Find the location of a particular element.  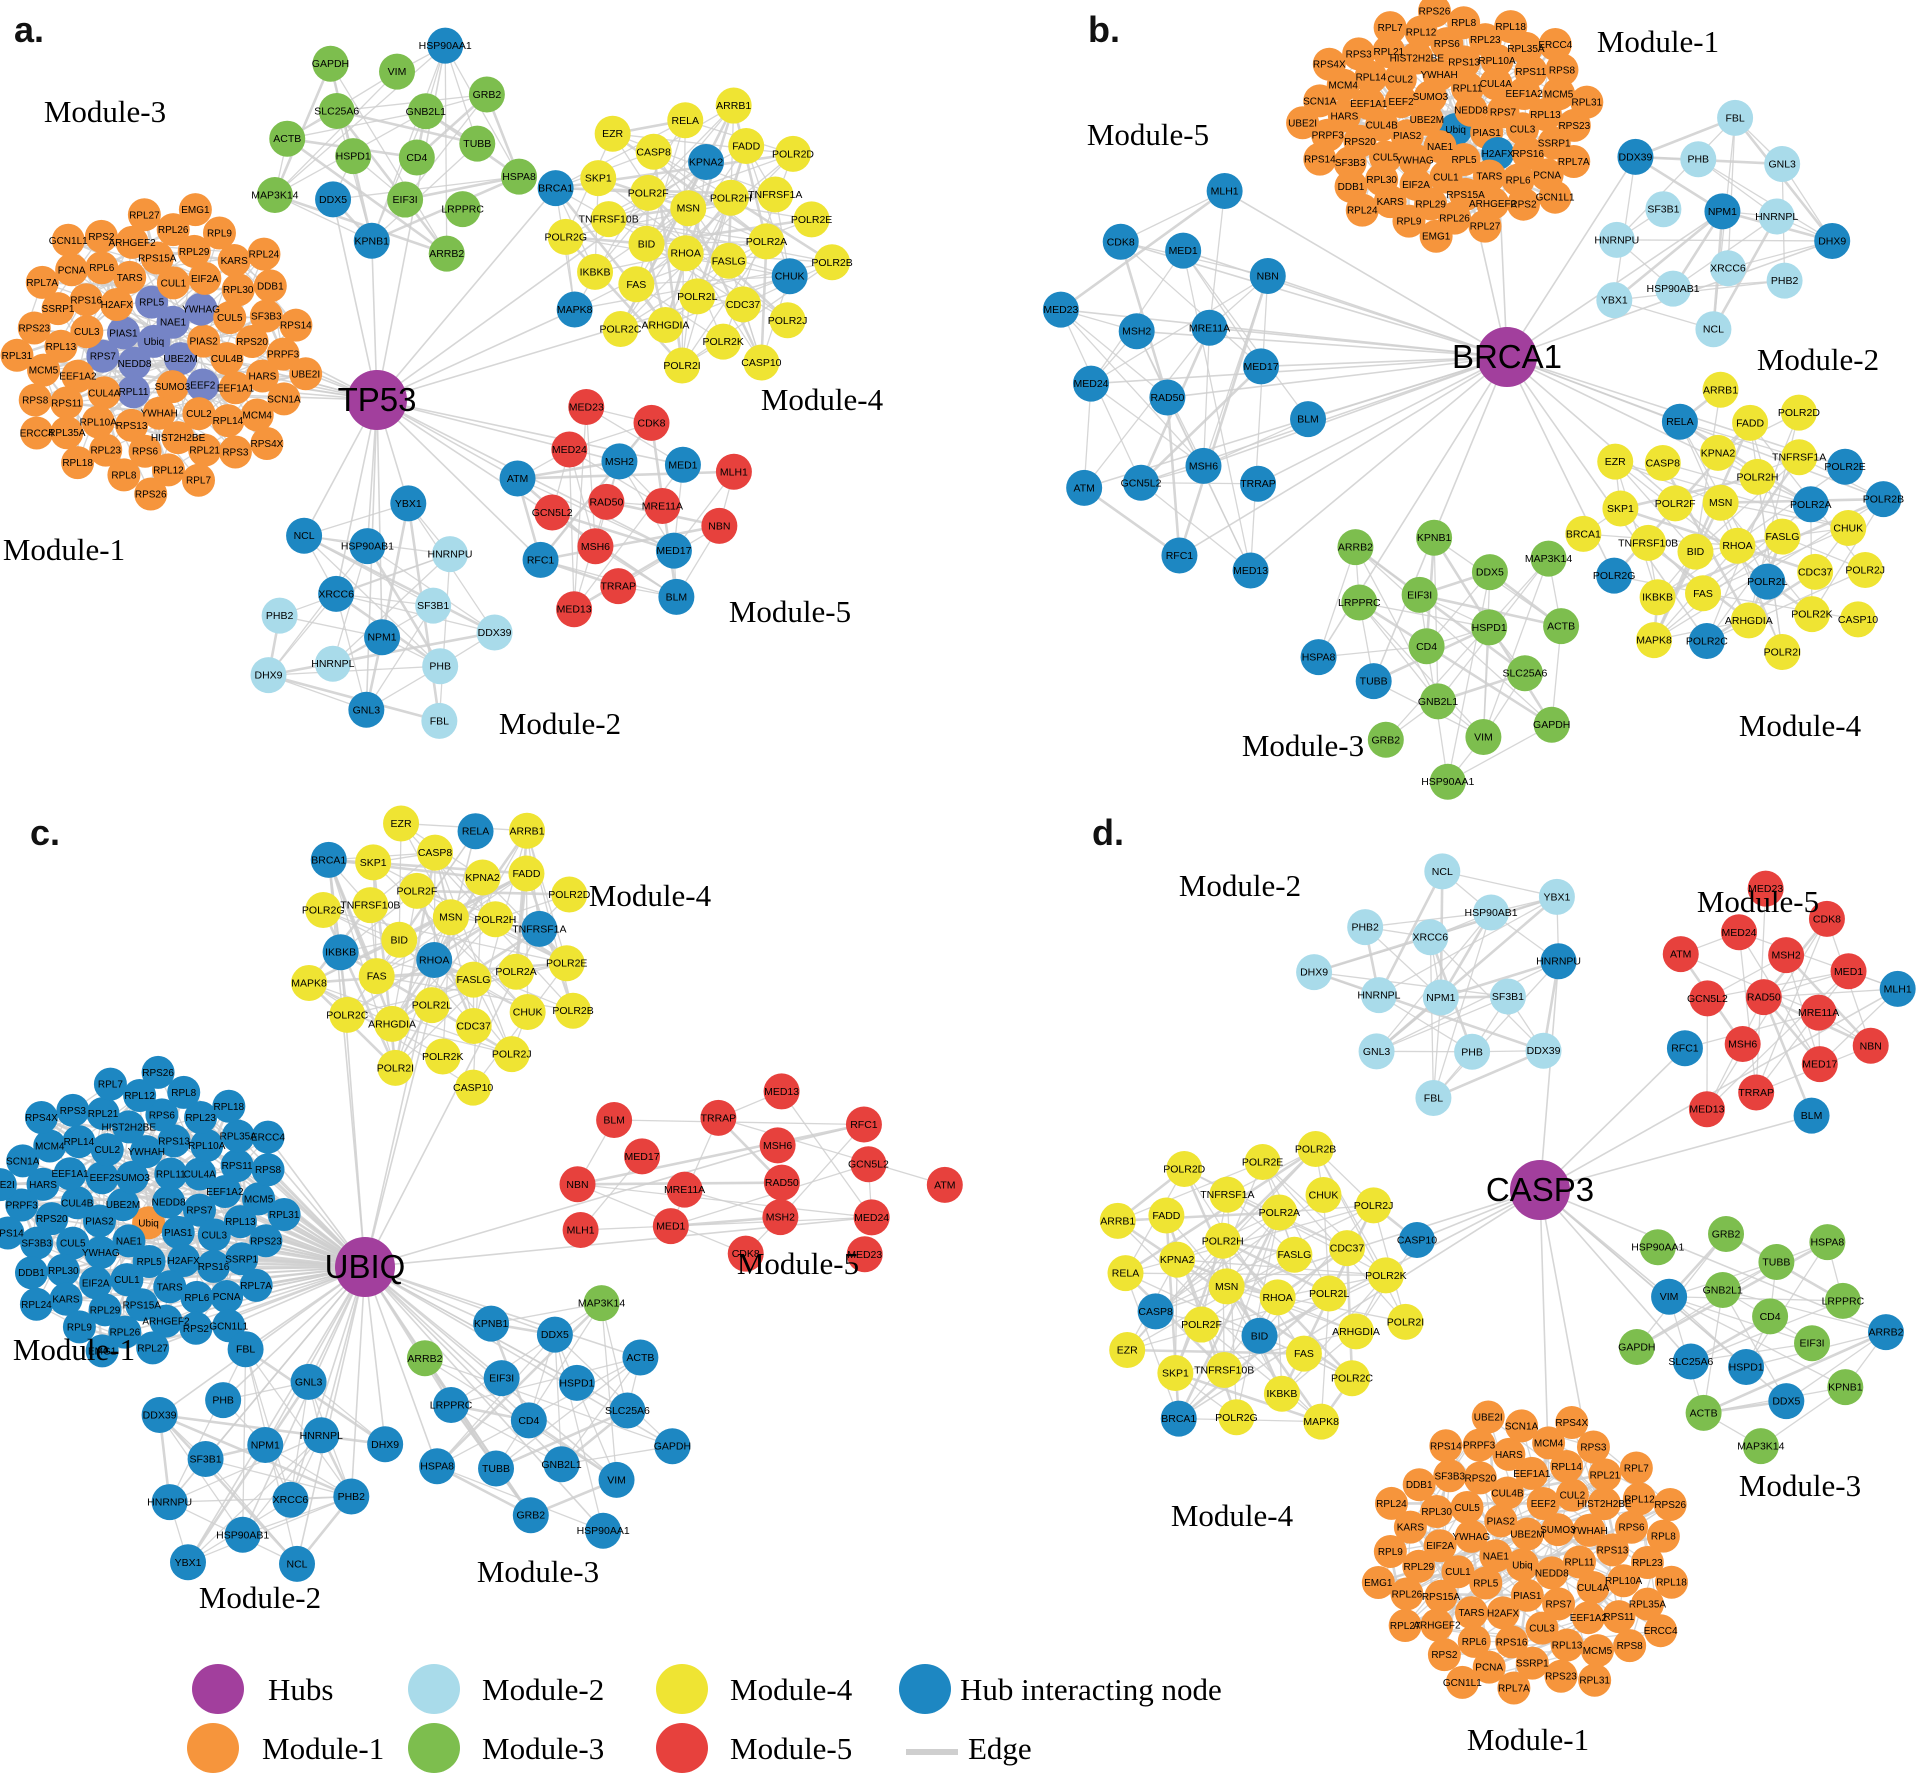

gene-node-label: RPS8 is located at coordinates (268, 1170).